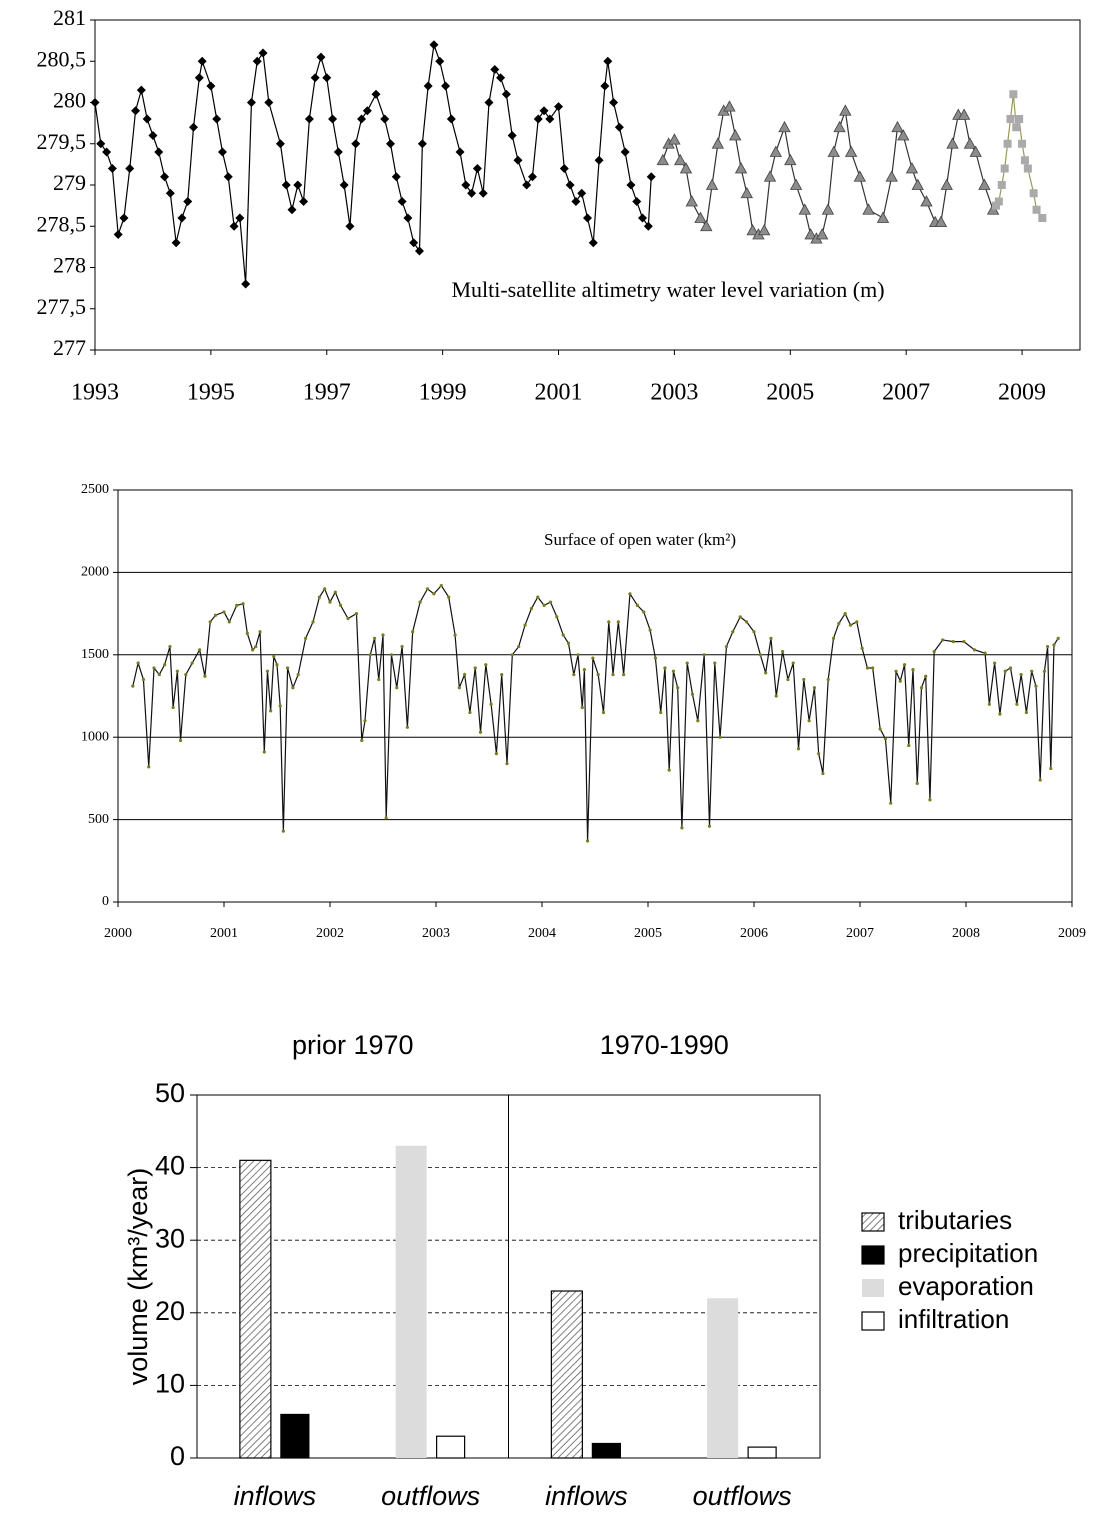  I want to click on x-tick-label: 1997, so click(327, 393).